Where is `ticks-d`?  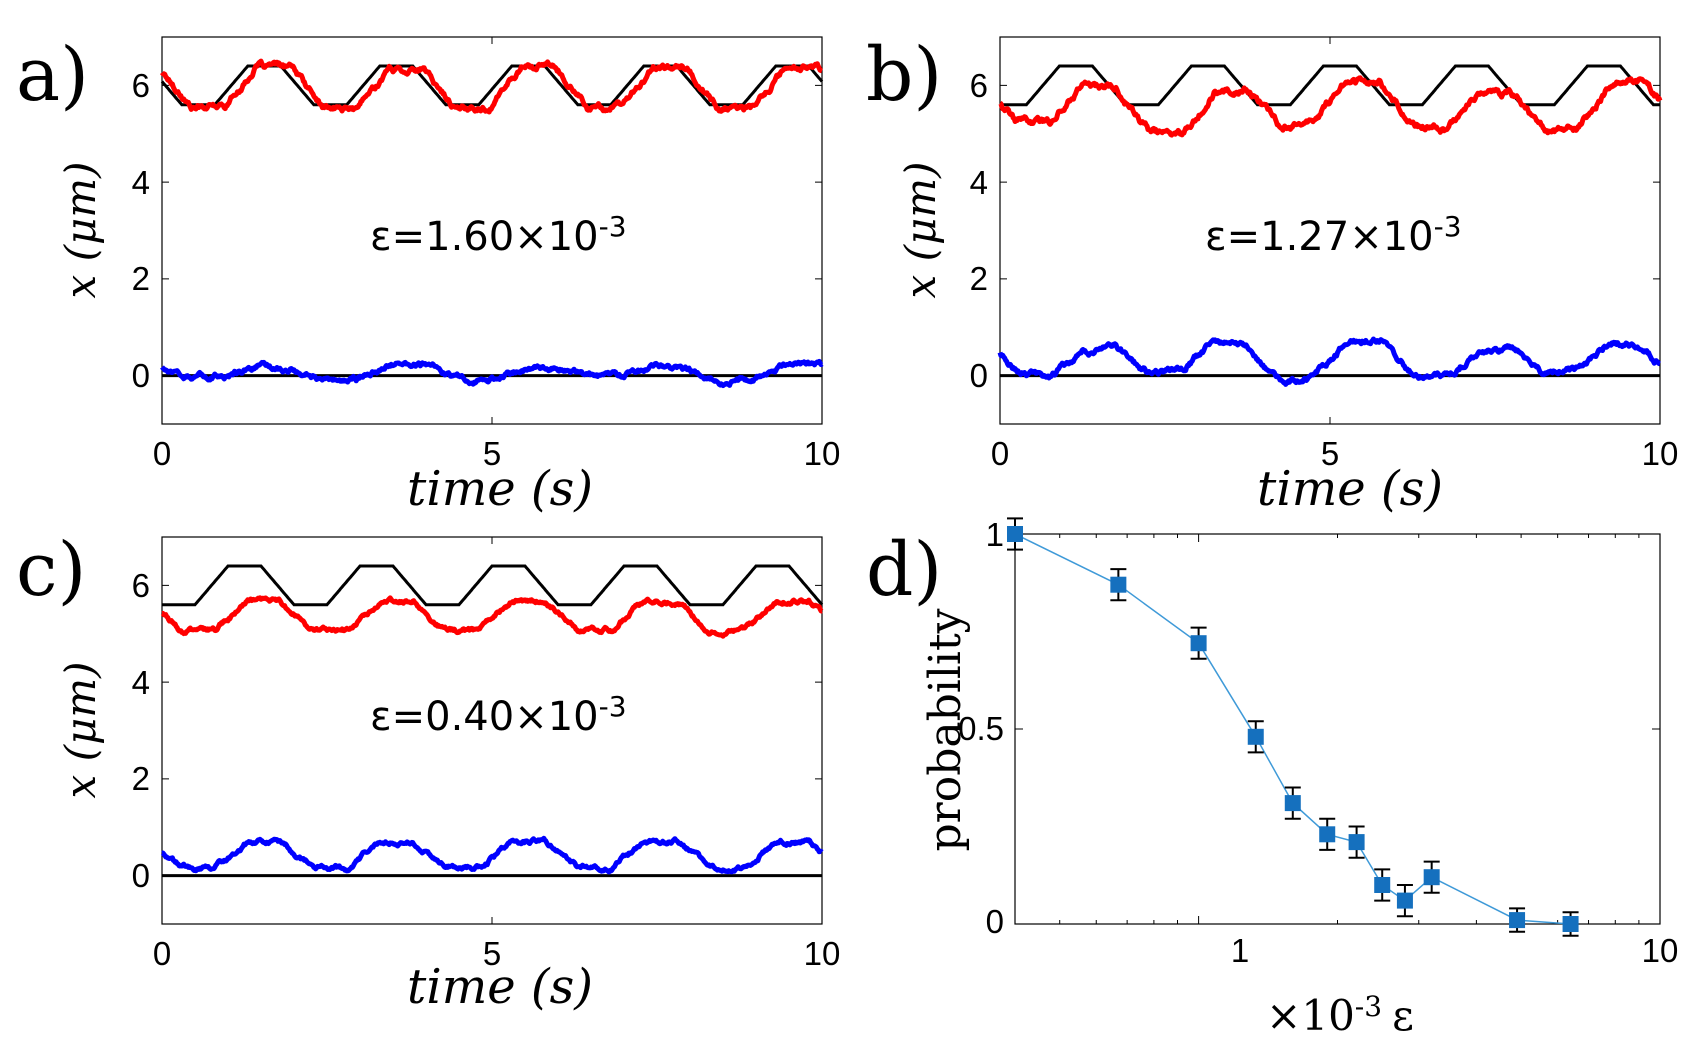 ticks-d is located at coordinates (1338, 729).